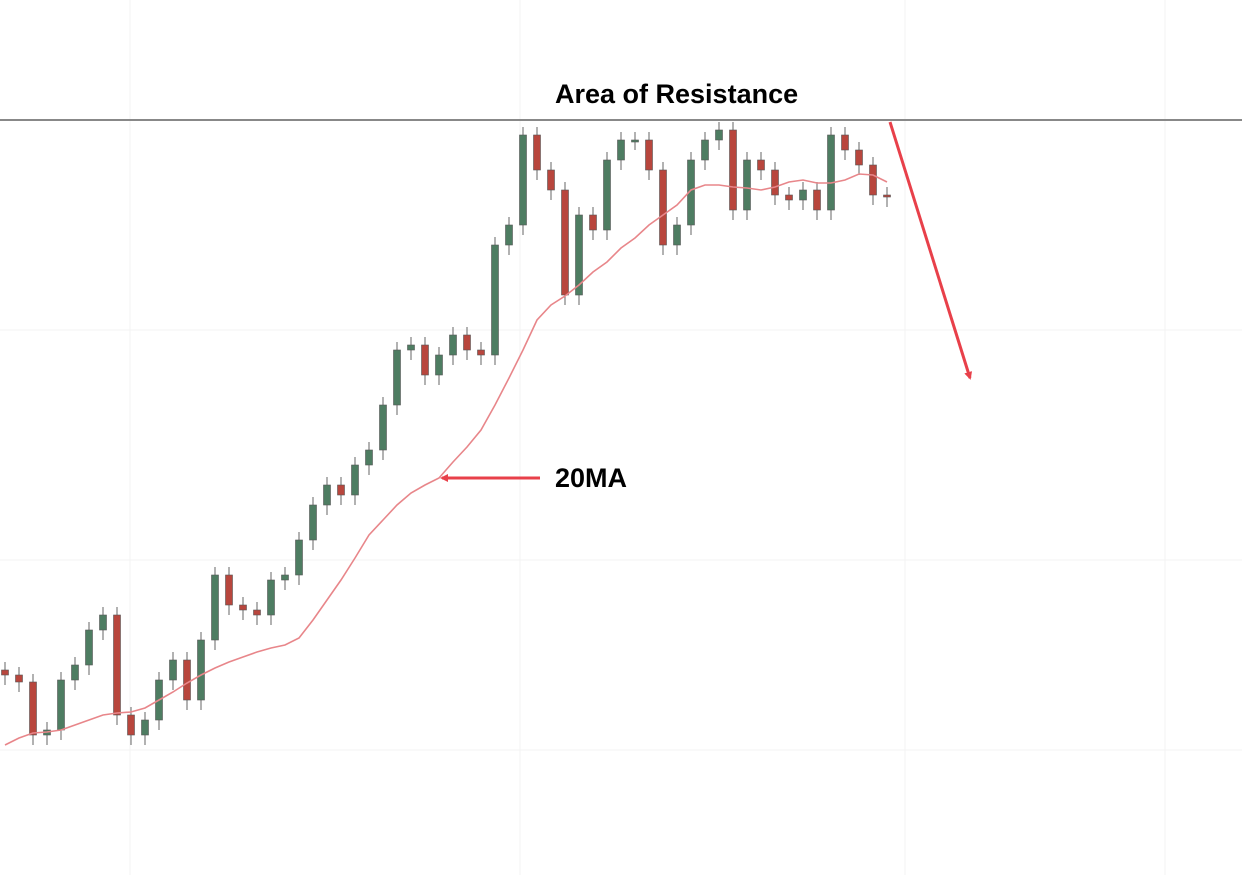 The height and width of the screenshot is (875, 1242). I want to click on resistance-label: Area of Resistance, so click(676, 94).